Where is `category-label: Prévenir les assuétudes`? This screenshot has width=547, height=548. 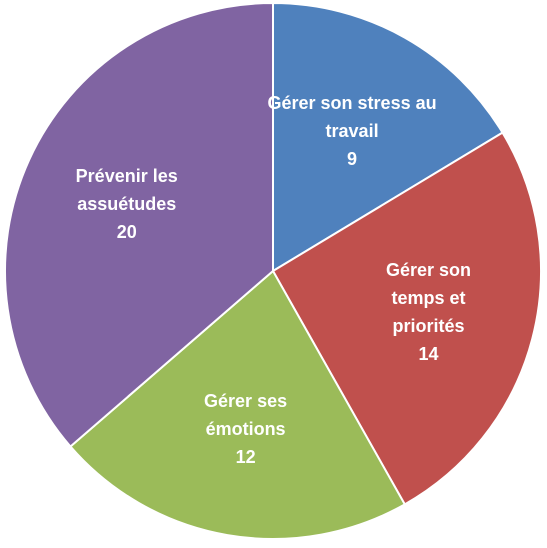 category-label: Prévenir les assuétudes is located at coordinates (126, 190).